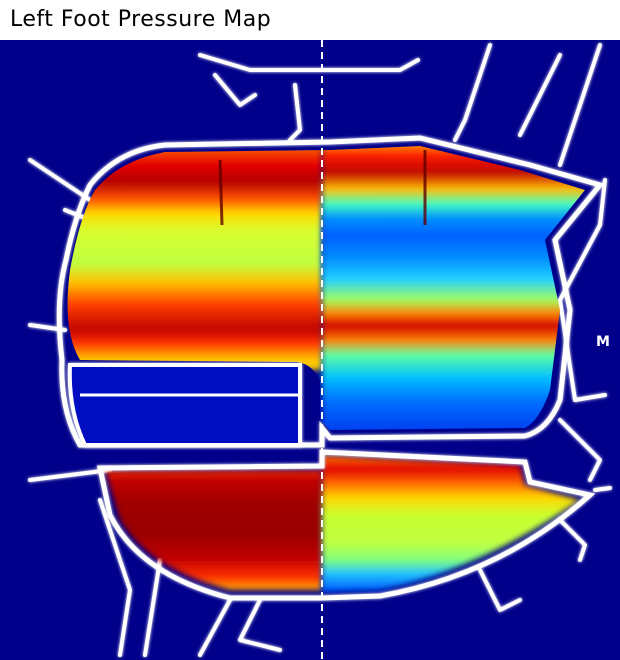 This screenshot has height=660, width=620. Describe the element at coordinates (141, 19) in the screenshot. I see `page-title: Left Foot Pressure Map` at that location.